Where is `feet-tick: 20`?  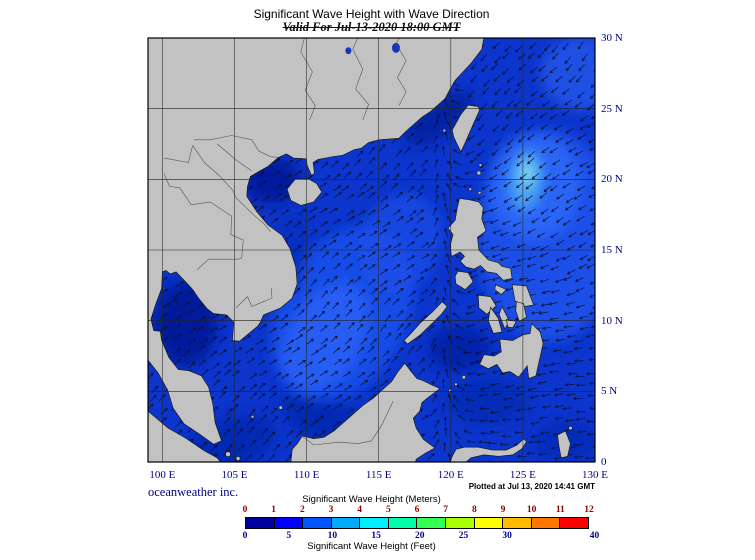
feet-tick: 20 is located at coordinates (420, 536).